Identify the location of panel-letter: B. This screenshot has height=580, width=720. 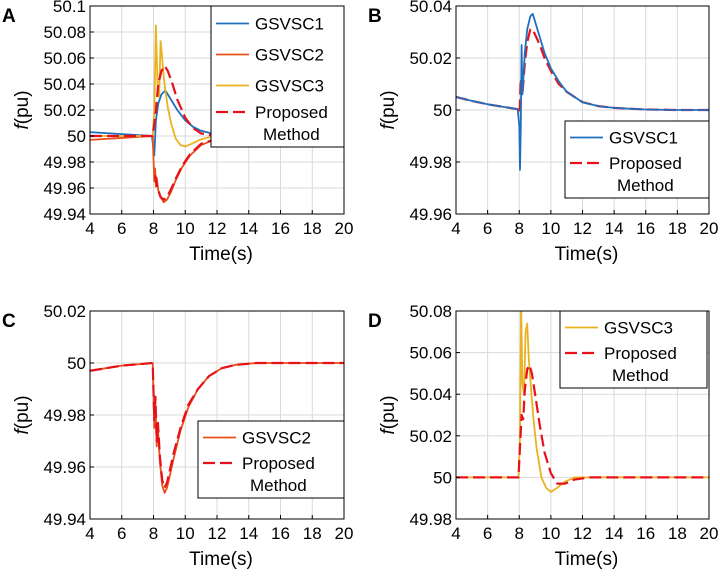
(375, 16).